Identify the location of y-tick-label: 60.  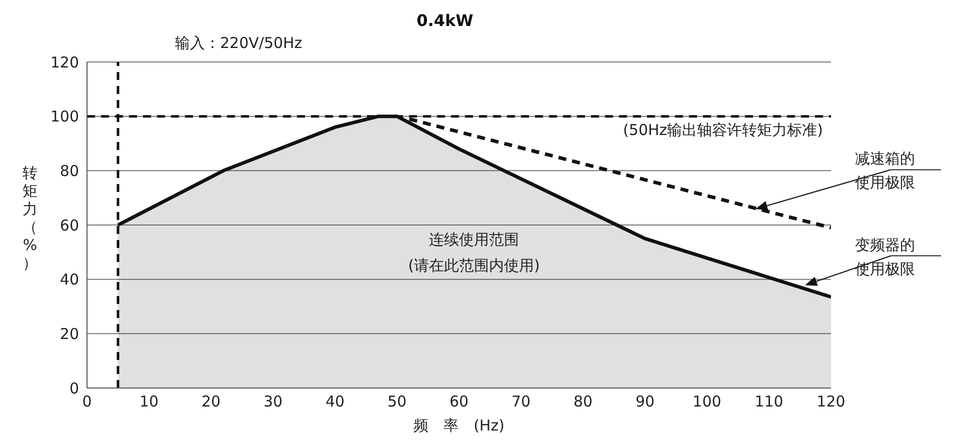
(69, 225).